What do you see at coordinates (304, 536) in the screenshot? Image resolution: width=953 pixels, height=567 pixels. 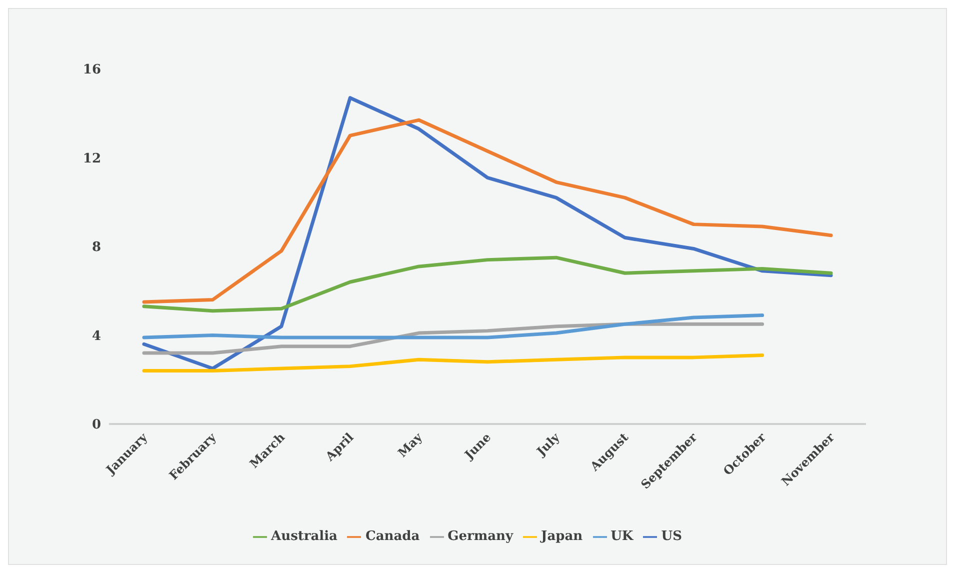 I see `legend-label: Australia` at bounding box center [304, 536].